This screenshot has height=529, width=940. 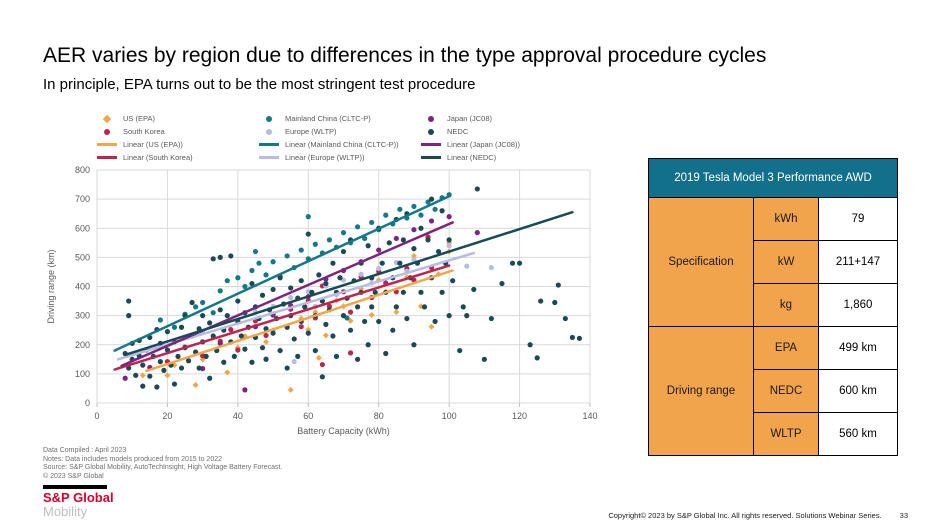 What do you see at coordinates (343, 431) in the screenshot?
I see `x-axis-title: Battery Capacity (kWh)` at bounding box center [343, 431].